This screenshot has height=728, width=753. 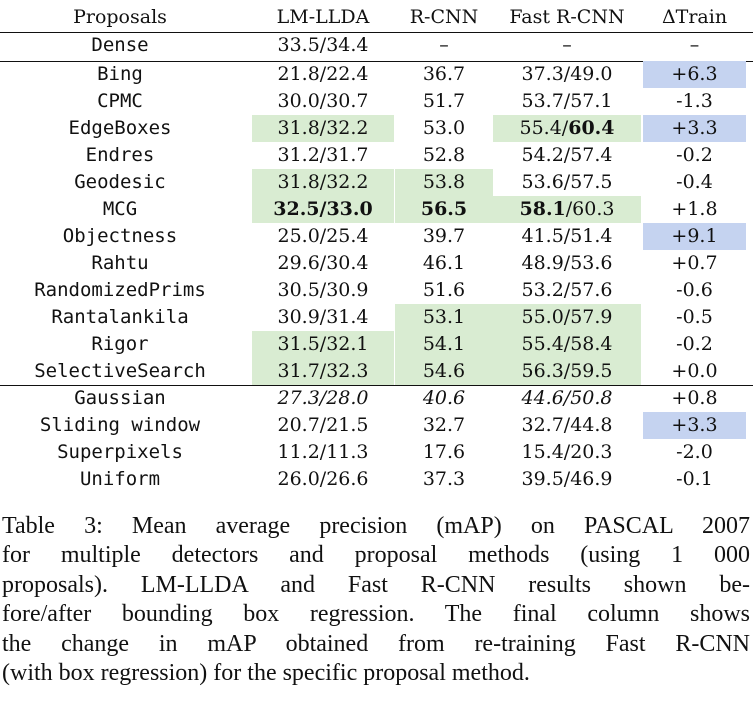 I want to click on header-proposals: Proposals, so click(x=120, y=17).